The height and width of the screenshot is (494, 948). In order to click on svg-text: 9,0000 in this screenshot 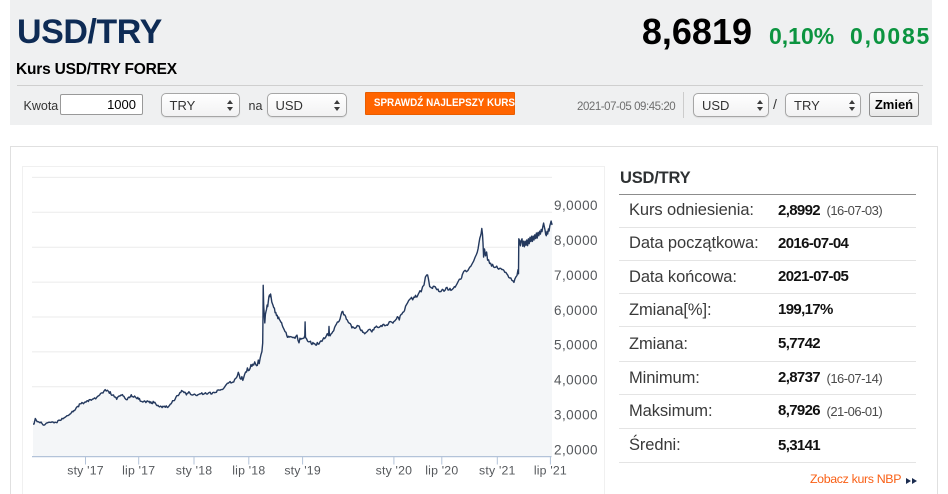, I will do `click(576, 205)`.